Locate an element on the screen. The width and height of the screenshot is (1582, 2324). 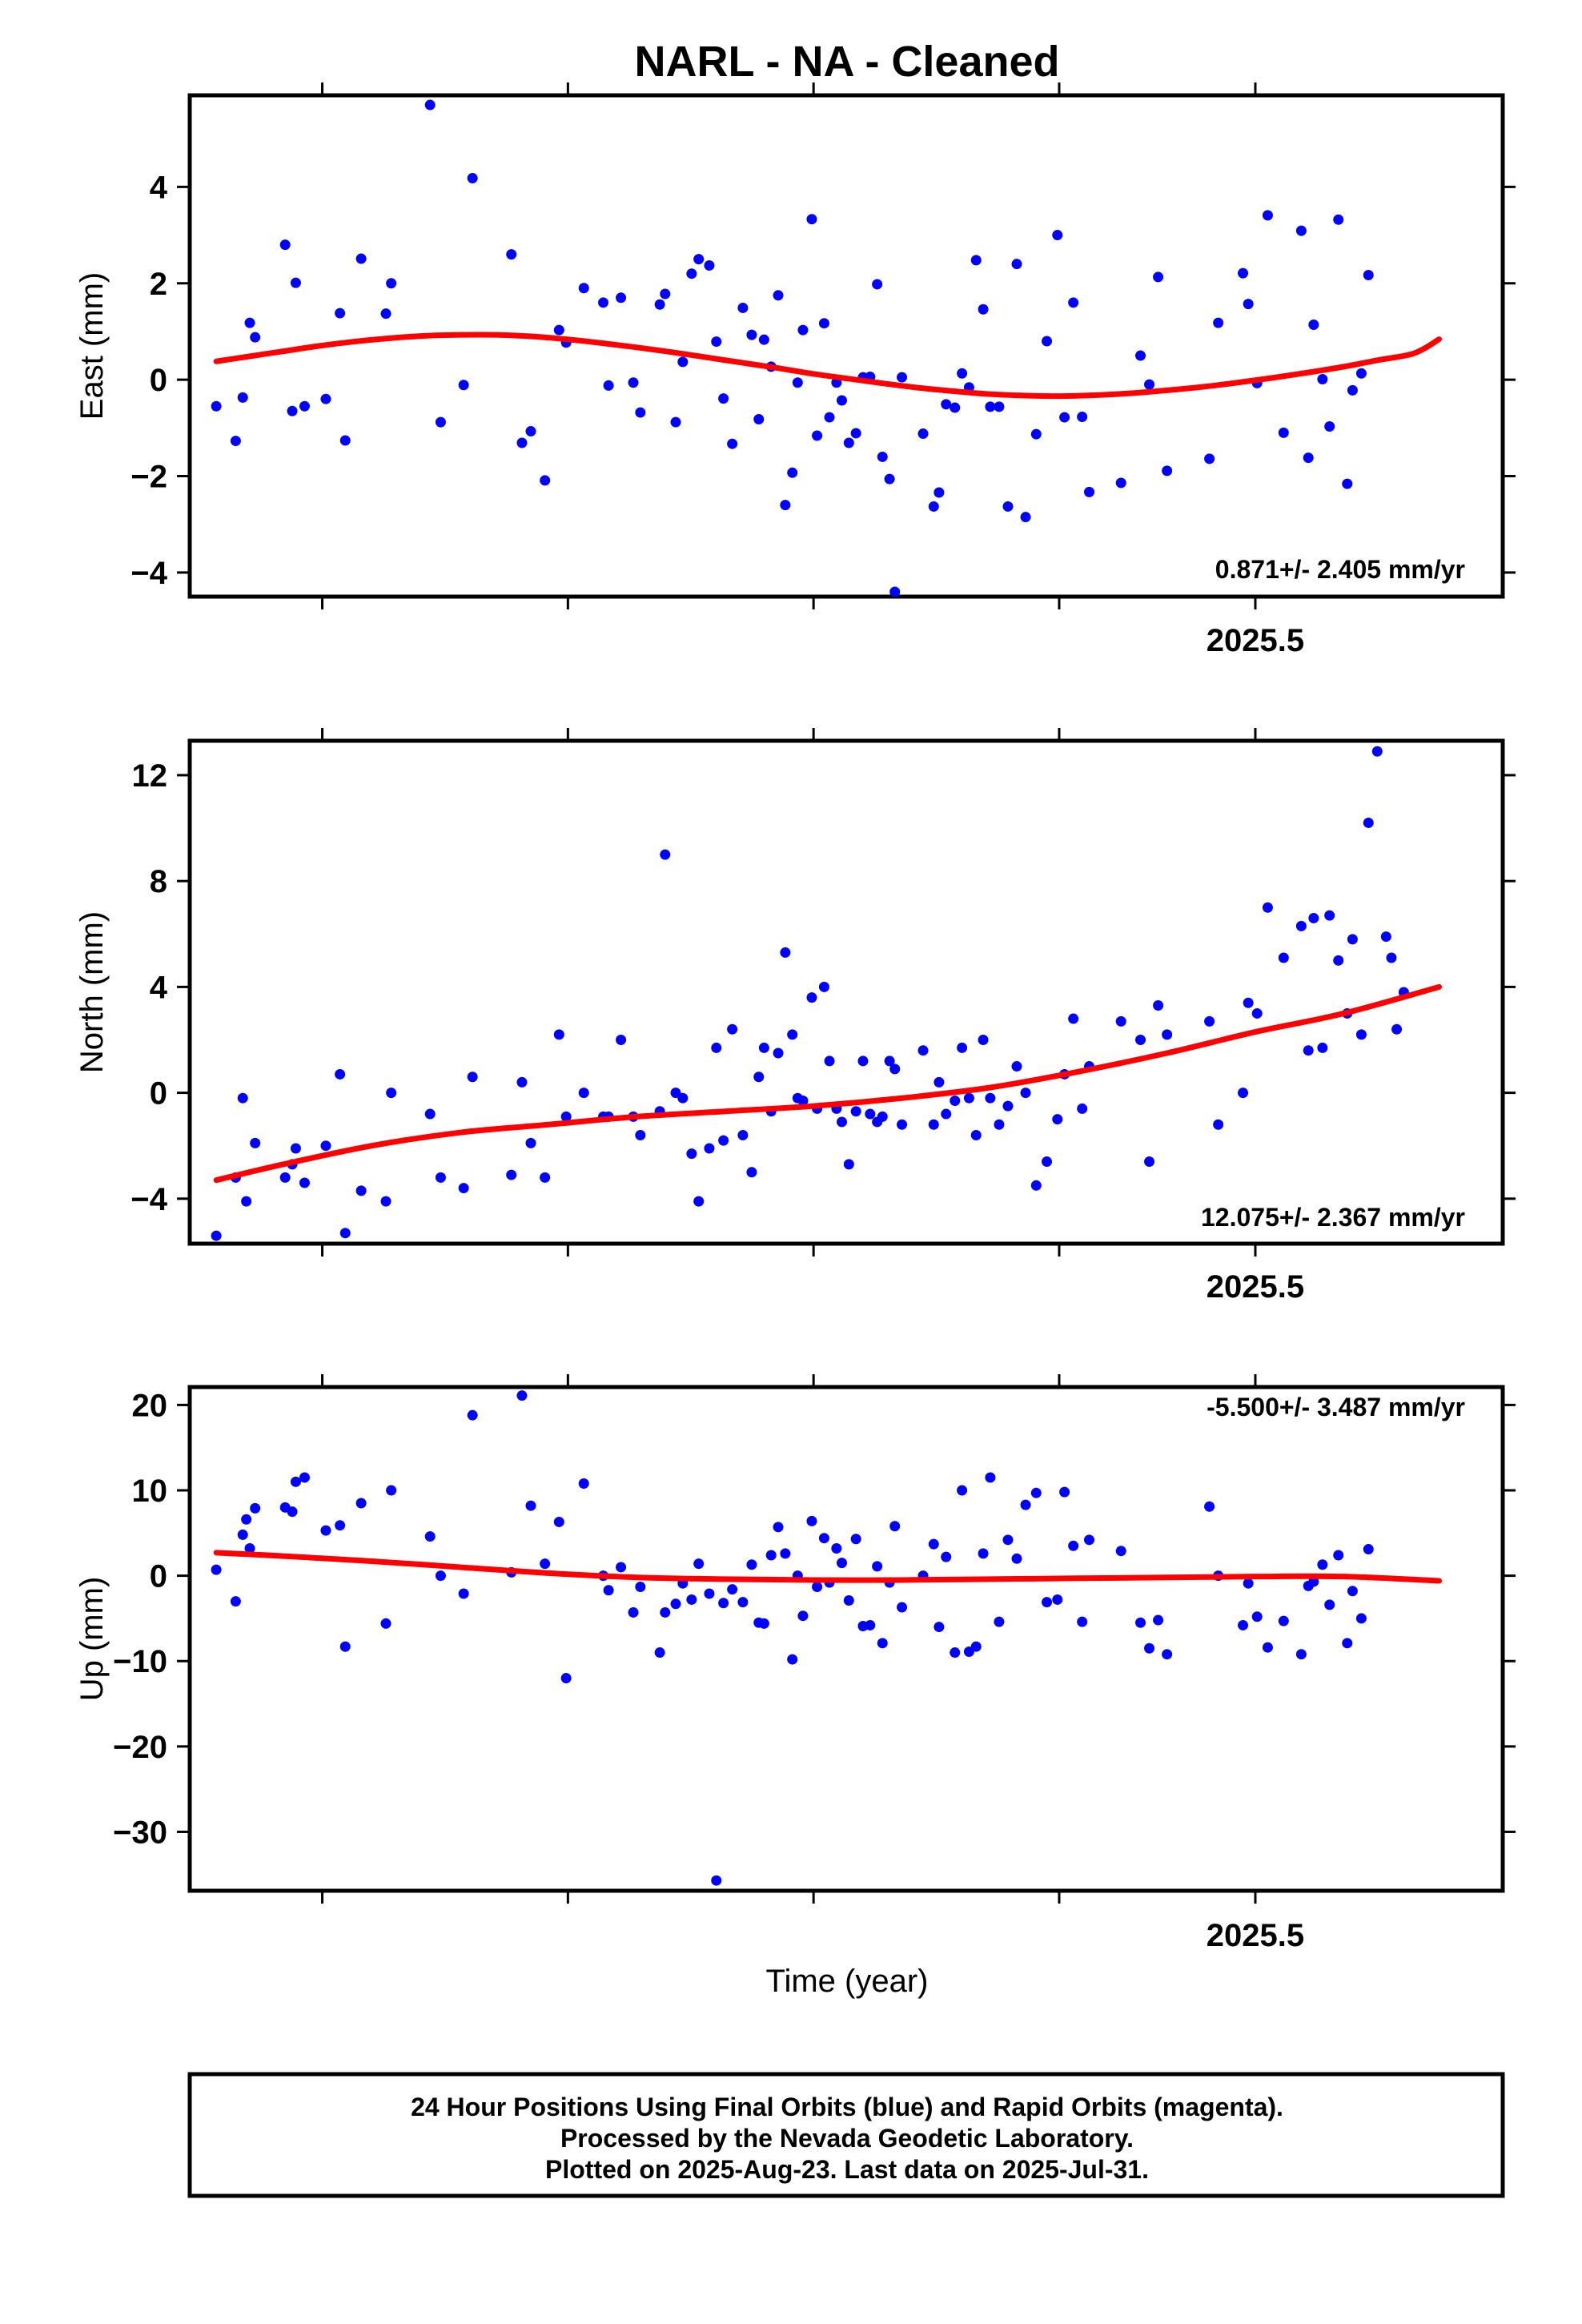
east-y-axis-label: East (mm) is located at coordinates (92, 346).